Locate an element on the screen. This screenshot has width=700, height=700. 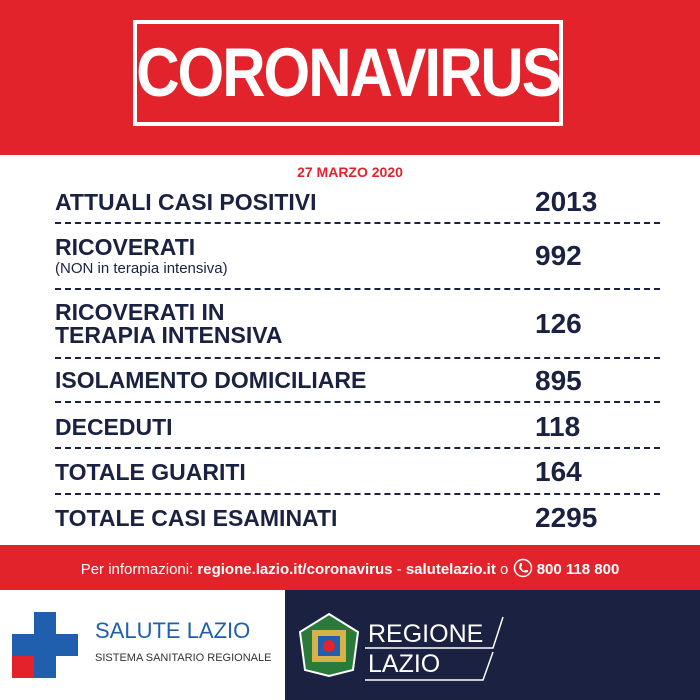
regione-name: REGIONE is located at coordinates (426, 634).